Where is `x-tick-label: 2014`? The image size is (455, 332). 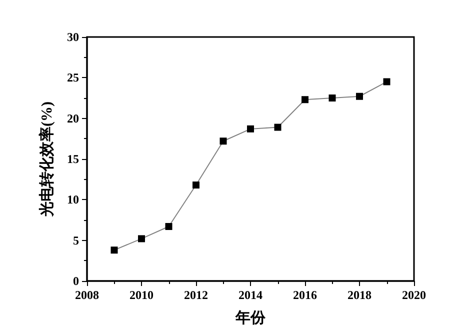
x-tick-label: 2014 is located at coordinates (250, 295).